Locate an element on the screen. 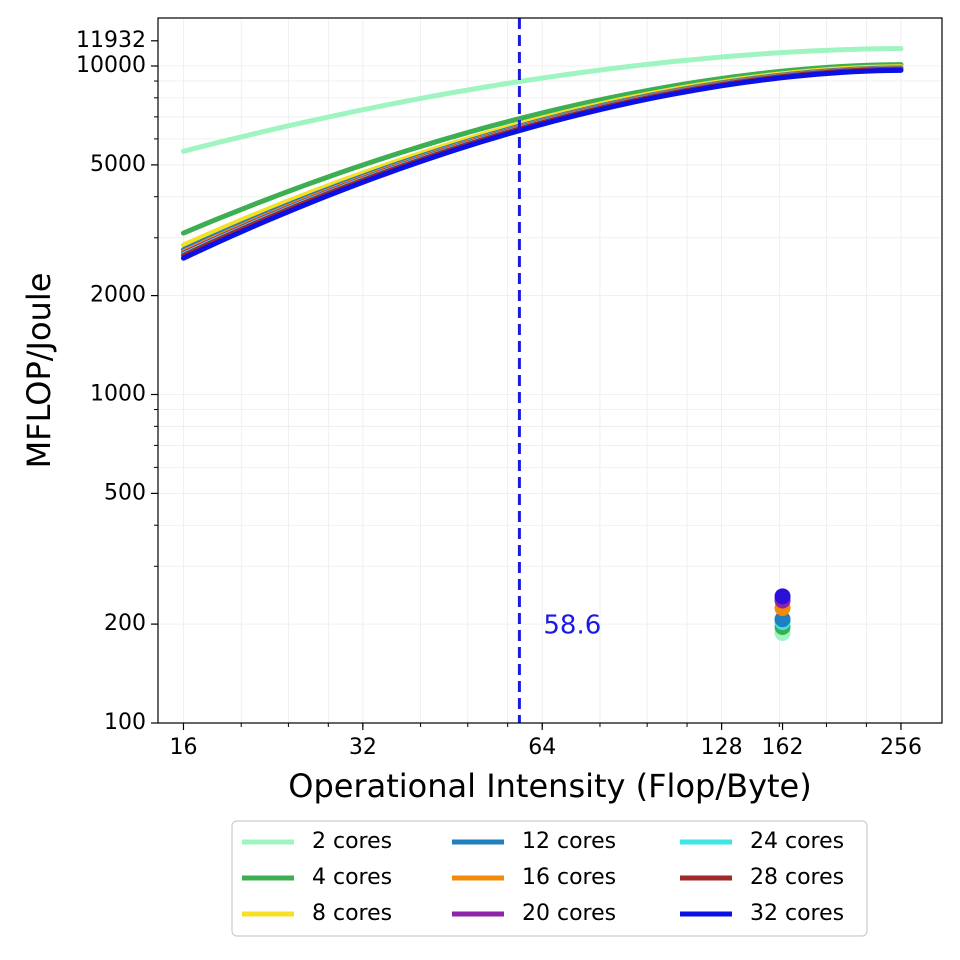  x-tick-label: 32 is located at coordinates (363, 747).